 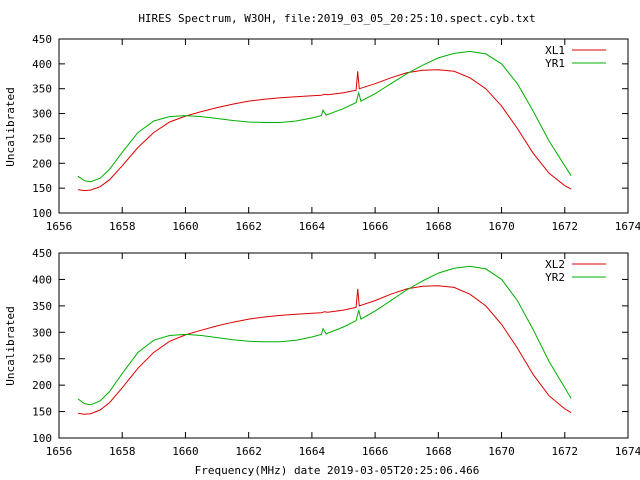 I want to click on legend-label-yr2: YR2, so click(x=555, y=277).